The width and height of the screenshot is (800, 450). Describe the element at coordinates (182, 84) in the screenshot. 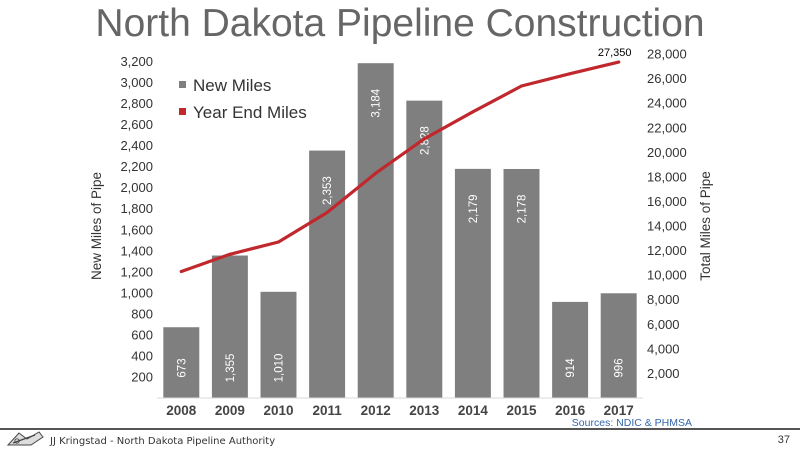

I see `legend-swatch-new-miles` at that location.